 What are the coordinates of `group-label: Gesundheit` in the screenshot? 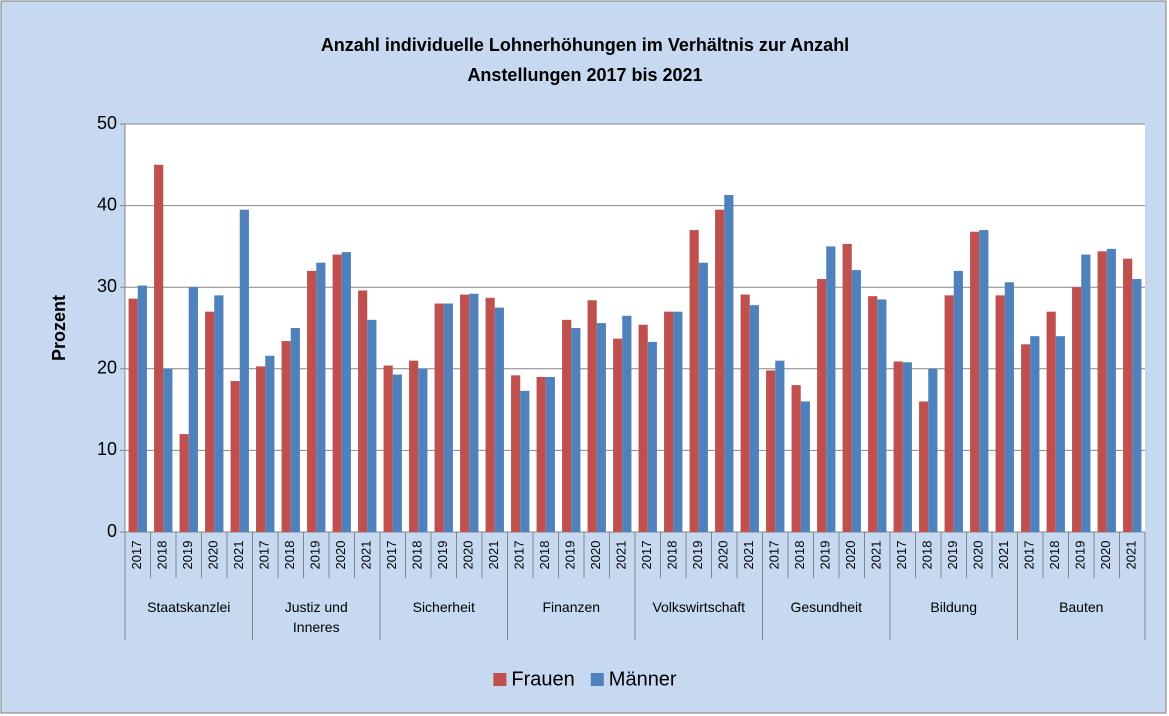 It's located at (826, 607).